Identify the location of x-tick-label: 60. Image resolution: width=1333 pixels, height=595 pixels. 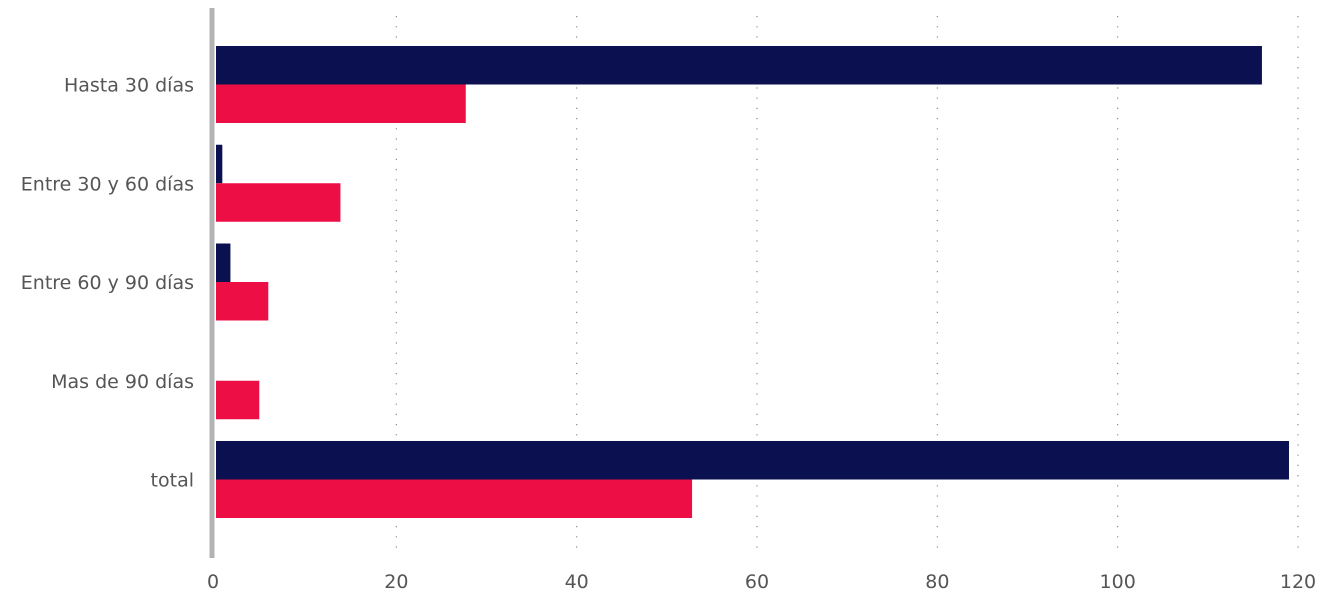
(757, 582).